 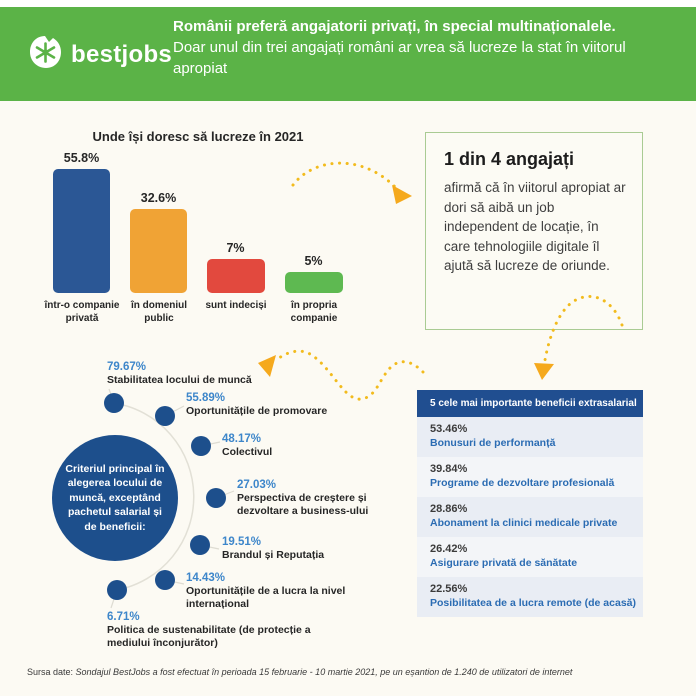 What do you see at coordinates (348, 3) in the screenshot?
I see `top-white-strip` at bounding box center [348, 3].